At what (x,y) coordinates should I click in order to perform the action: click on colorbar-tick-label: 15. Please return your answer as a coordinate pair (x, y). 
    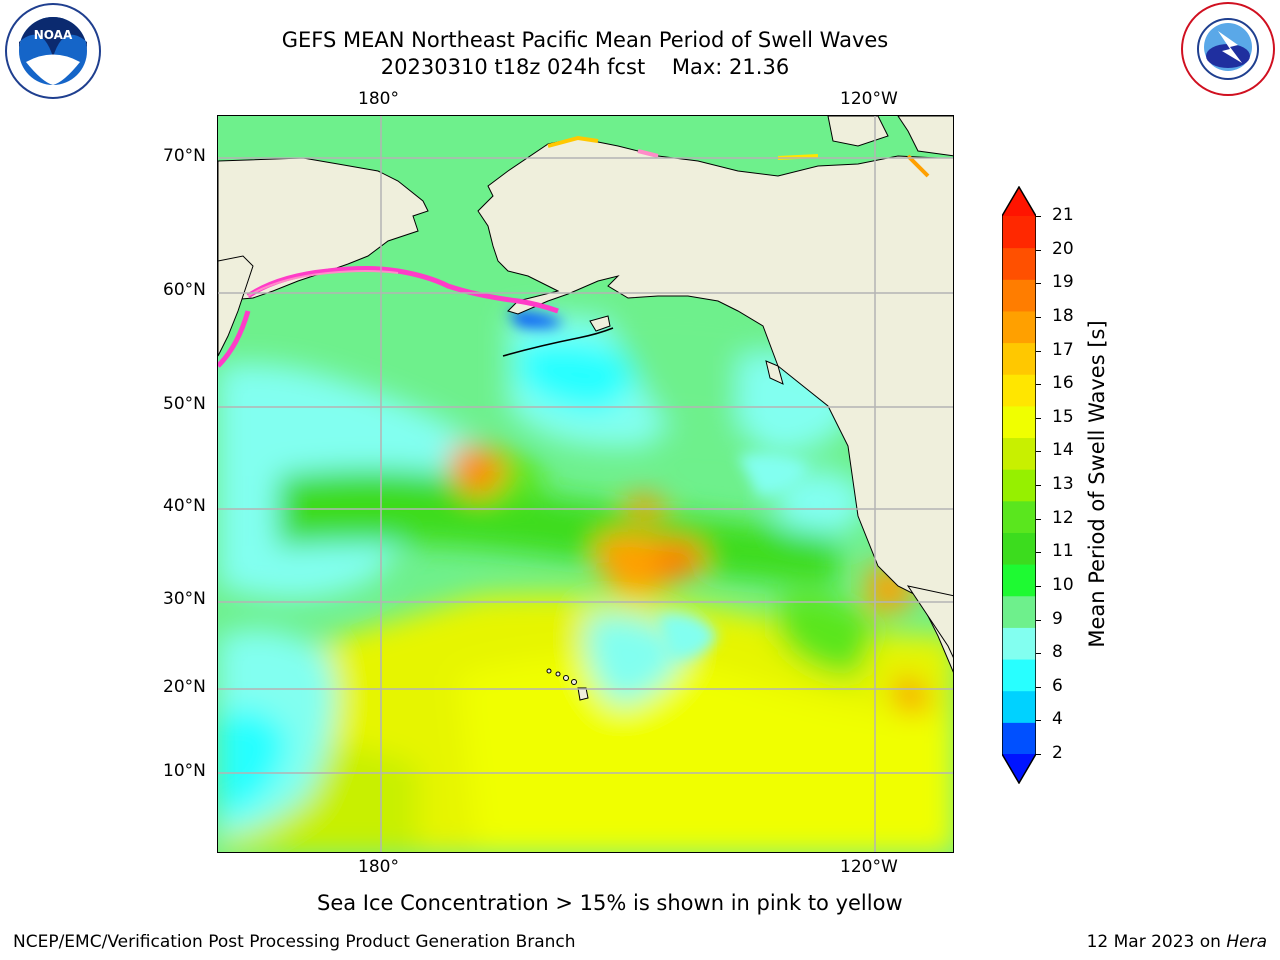
    Looking at the image, I should click on (1063, 416).